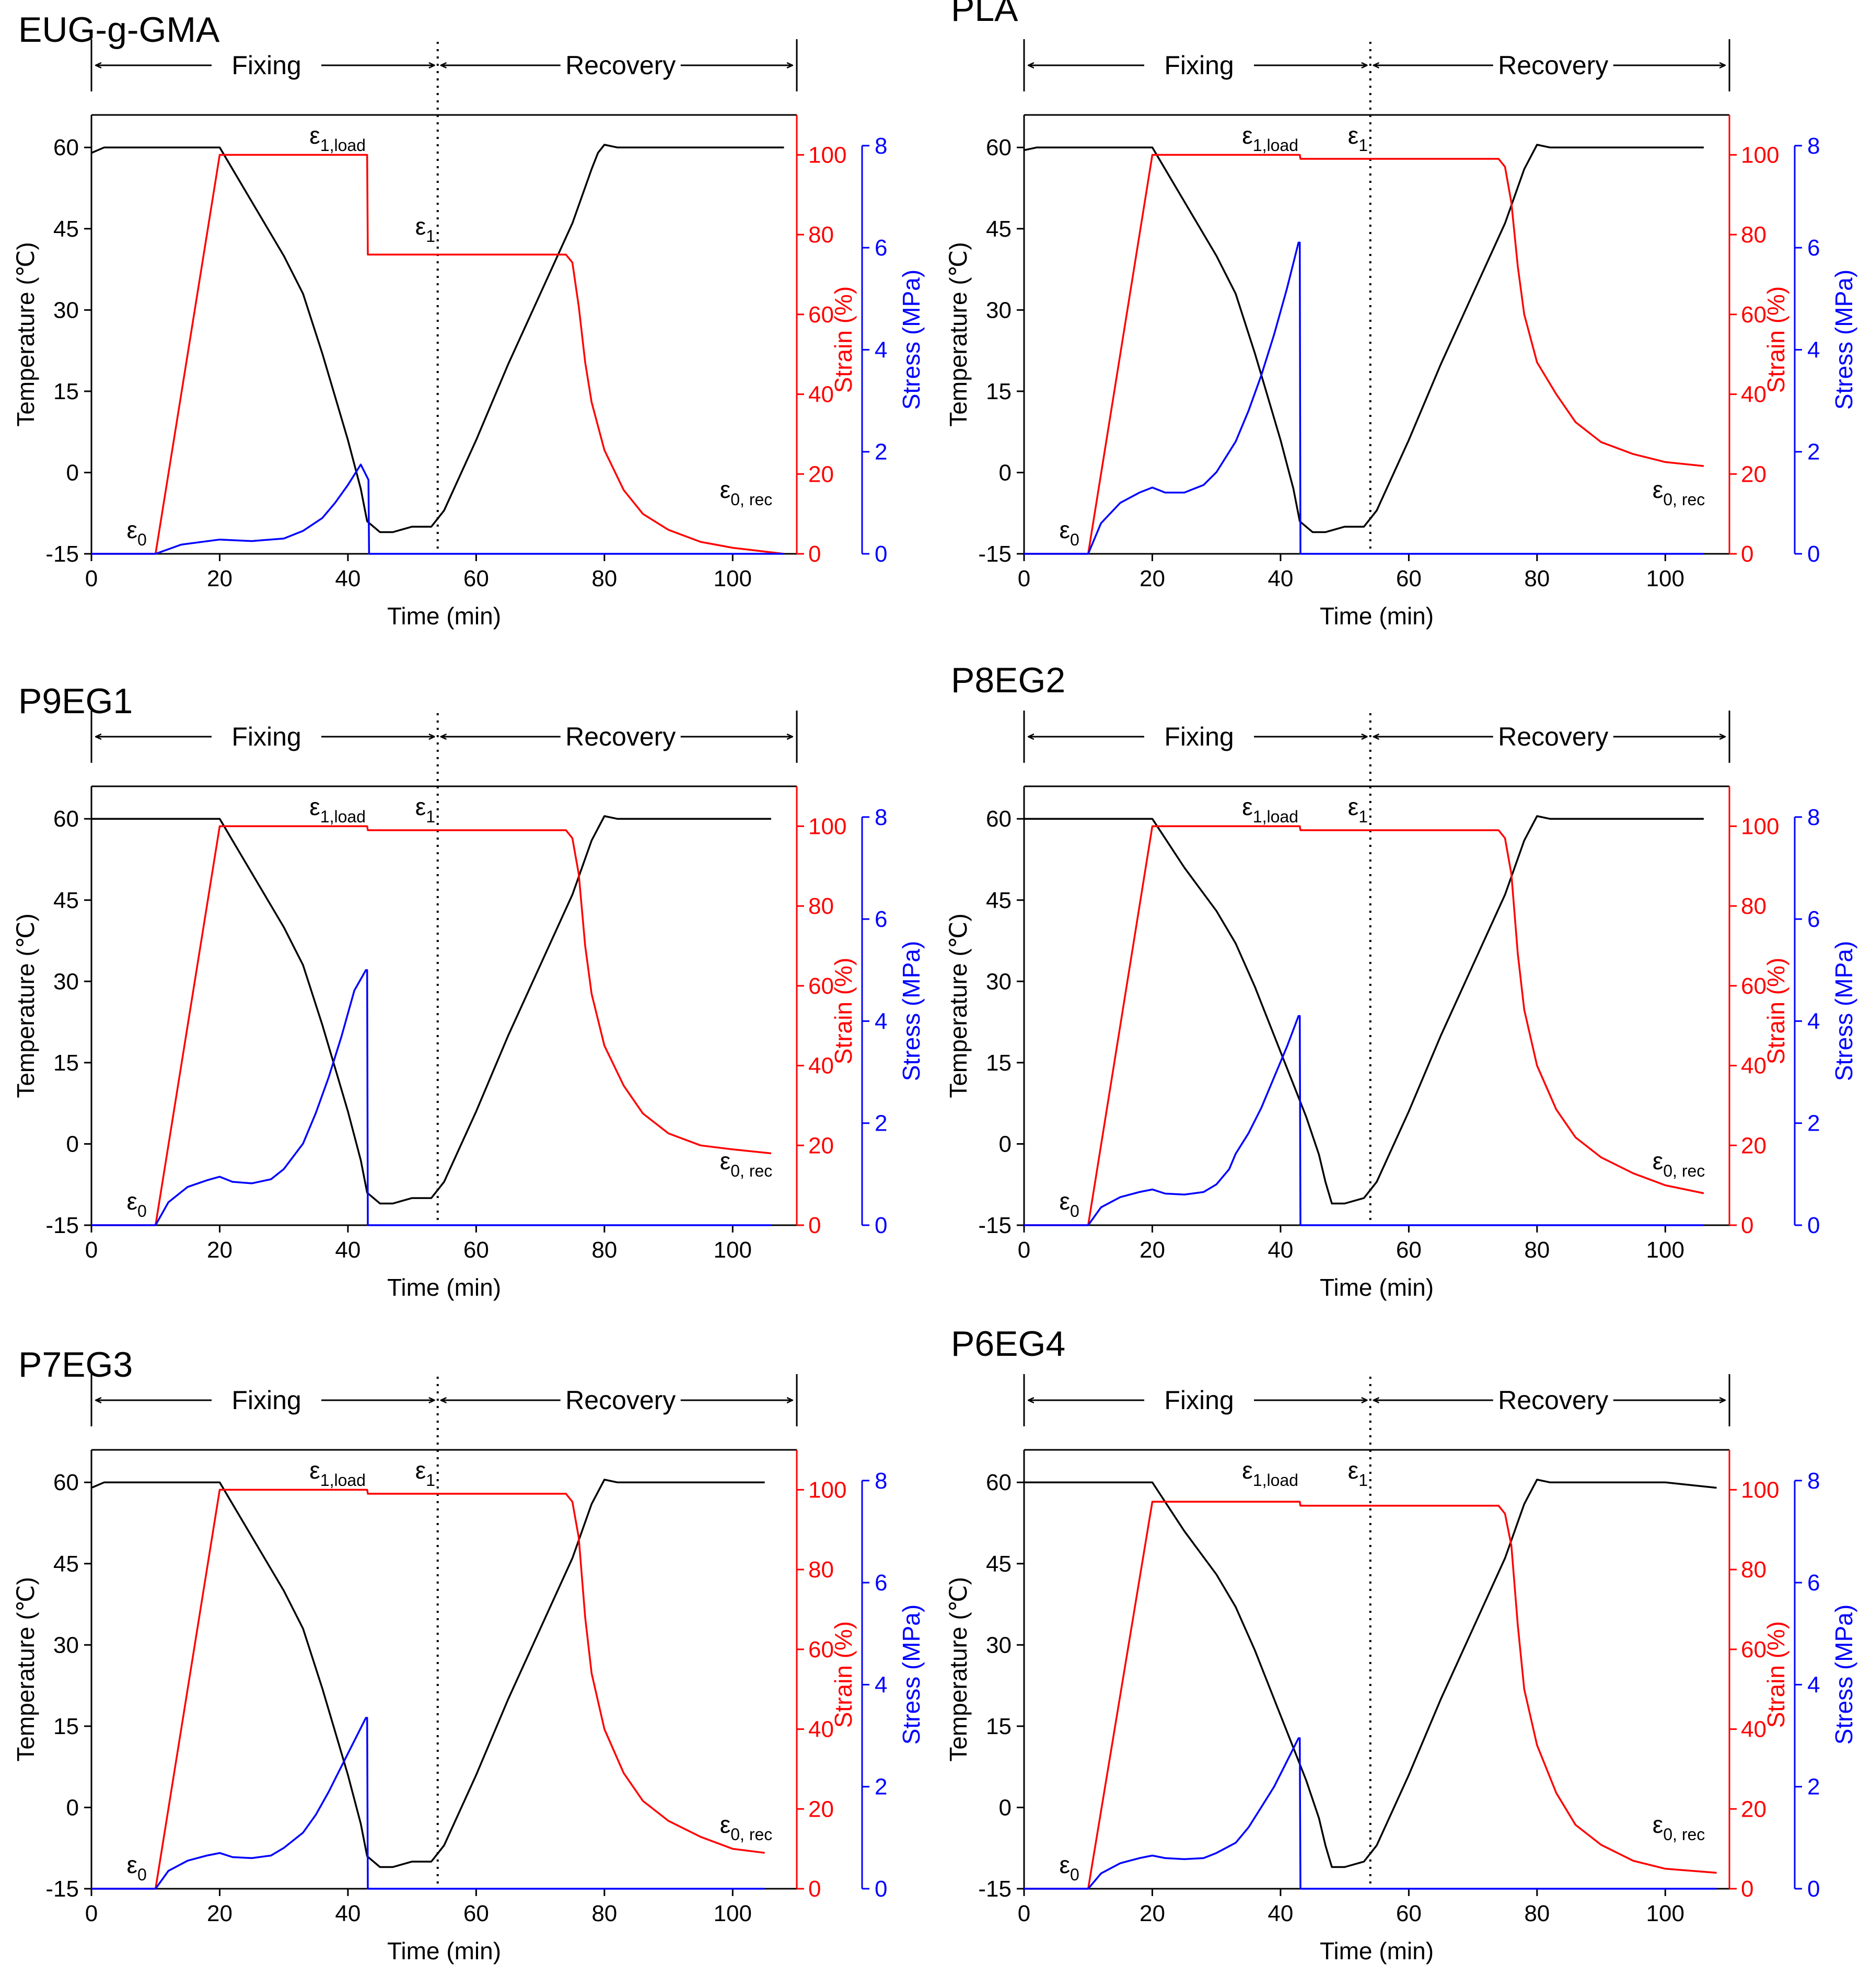 Image resolution: width=1871 pixels, height=1988 pixels. What do you see at coordinates (119, 30) in the screenshot?
I see `panel-title: EUG-g-GMA` at bounding box center [119, 30].